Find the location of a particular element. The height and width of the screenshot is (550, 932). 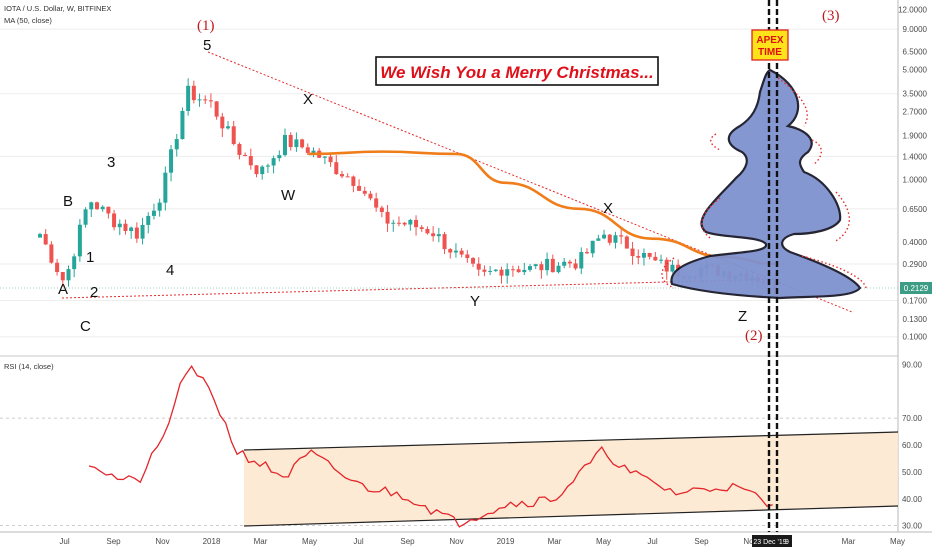

wave-label-degree-2: (2) is located at coordinates (754, 336).